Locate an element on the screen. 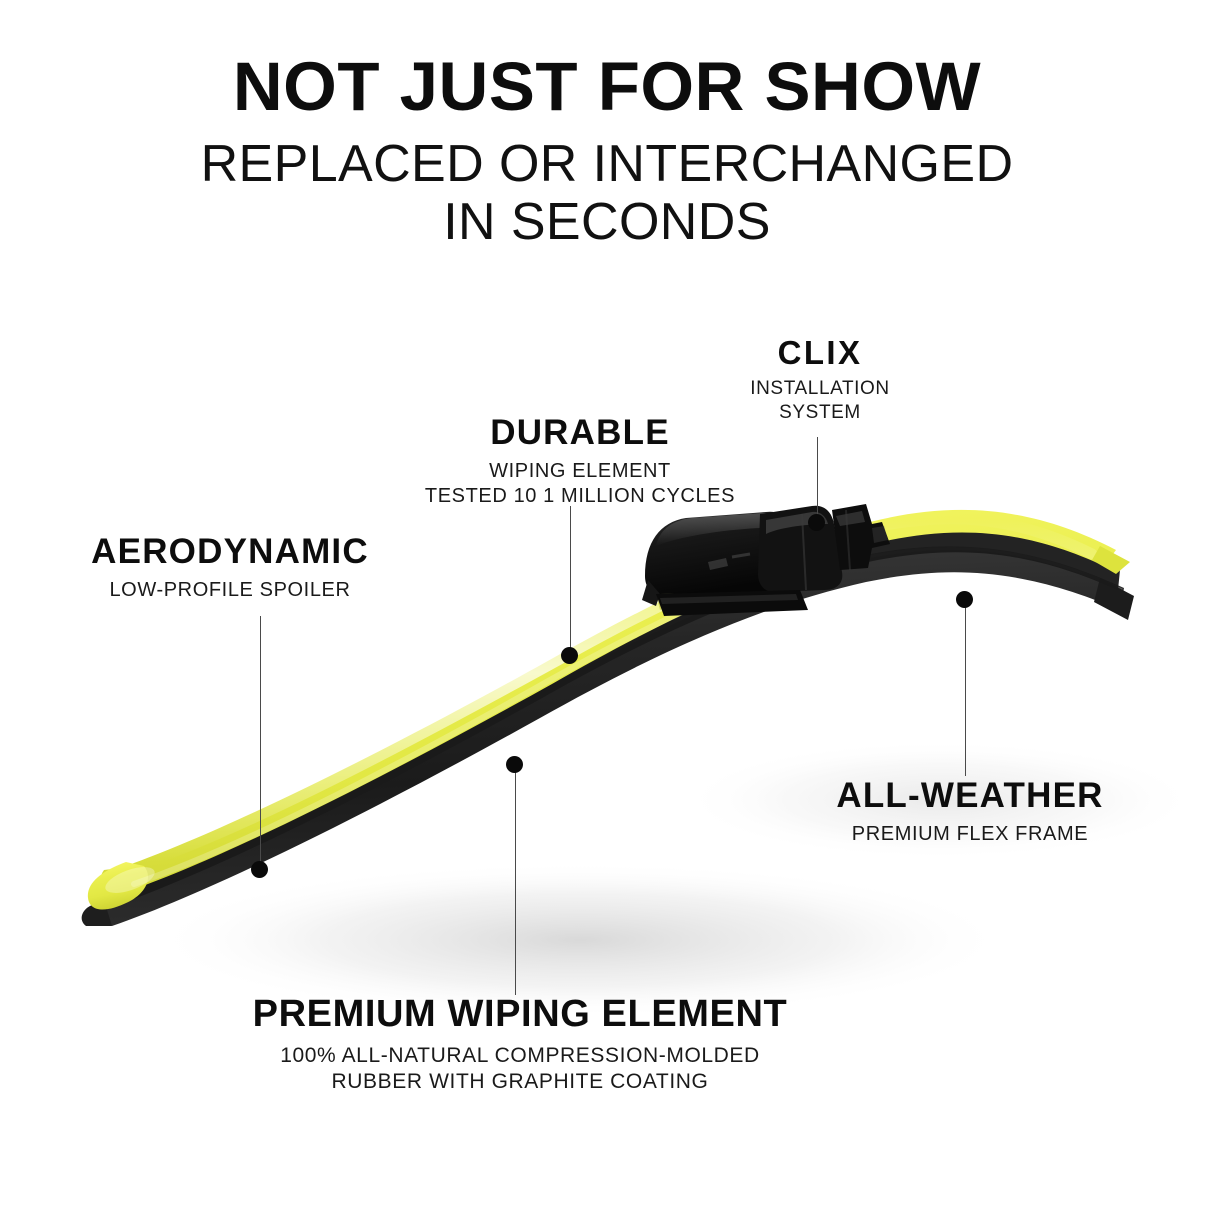 The width and height of the screenshot is (1214, 1214). leader-line-all-weather is located at coordinates (965, 691).